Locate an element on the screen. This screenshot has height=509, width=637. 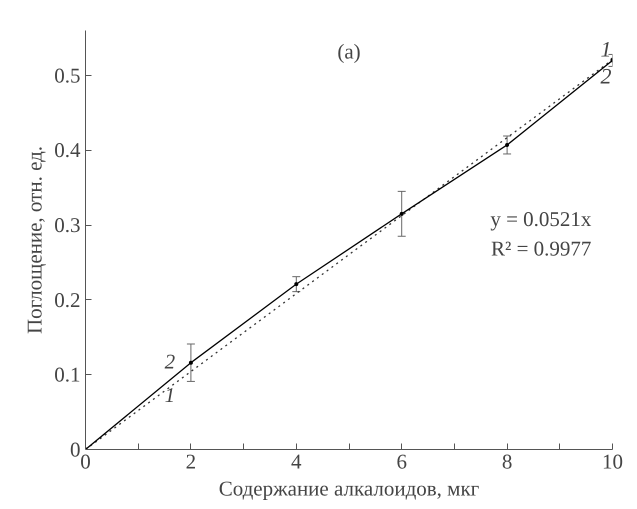
y-tick-label: 0.2 is located at coordinates (67, 300).